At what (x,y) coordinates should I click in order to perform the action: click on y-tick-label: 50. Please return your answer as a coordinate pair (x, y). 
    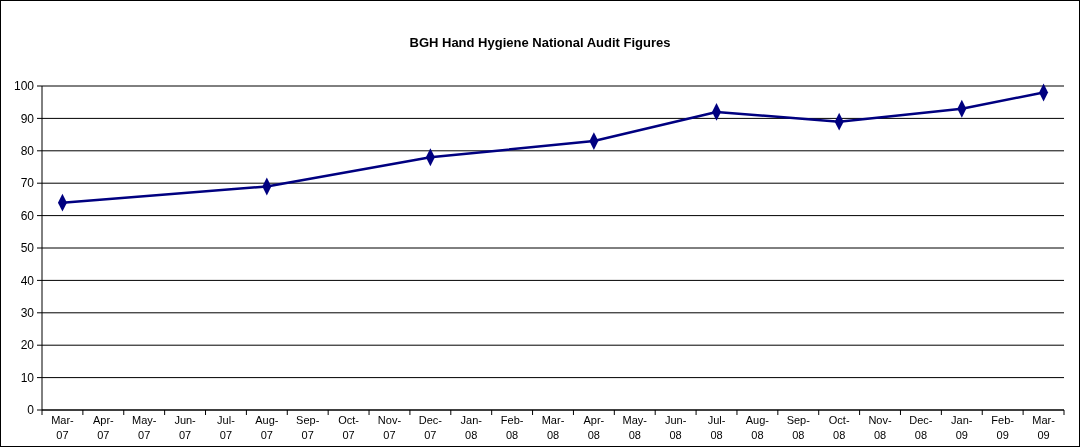
    Looking at the image, I should click on (27, 248).